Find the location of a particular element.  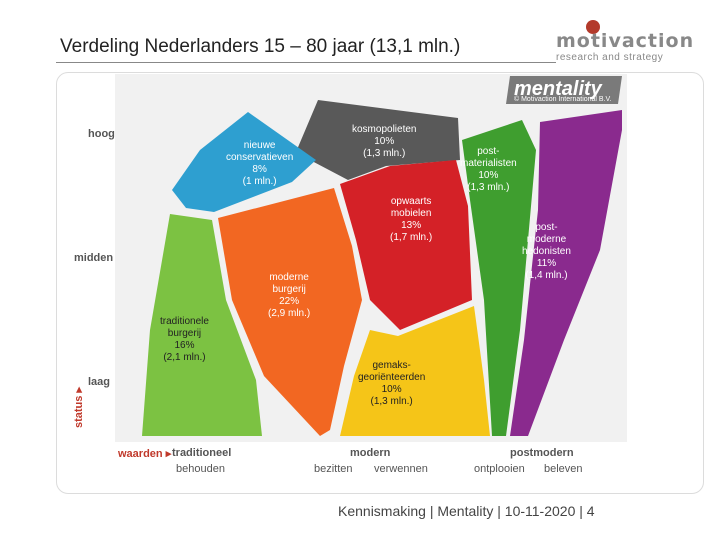

segment-postmaterialisten-label: post- materialisten 10% (1,3 mln.) is located at coordinates (488, 170).